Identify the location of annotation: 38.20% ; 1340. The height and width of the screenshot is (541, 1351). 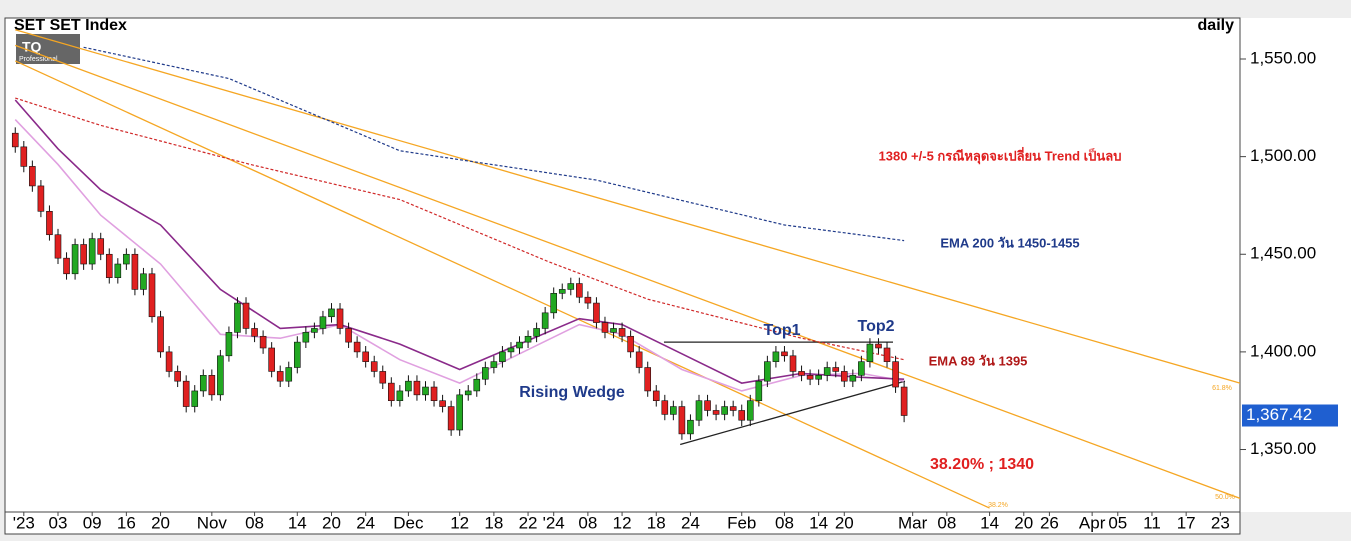
(982, 464).